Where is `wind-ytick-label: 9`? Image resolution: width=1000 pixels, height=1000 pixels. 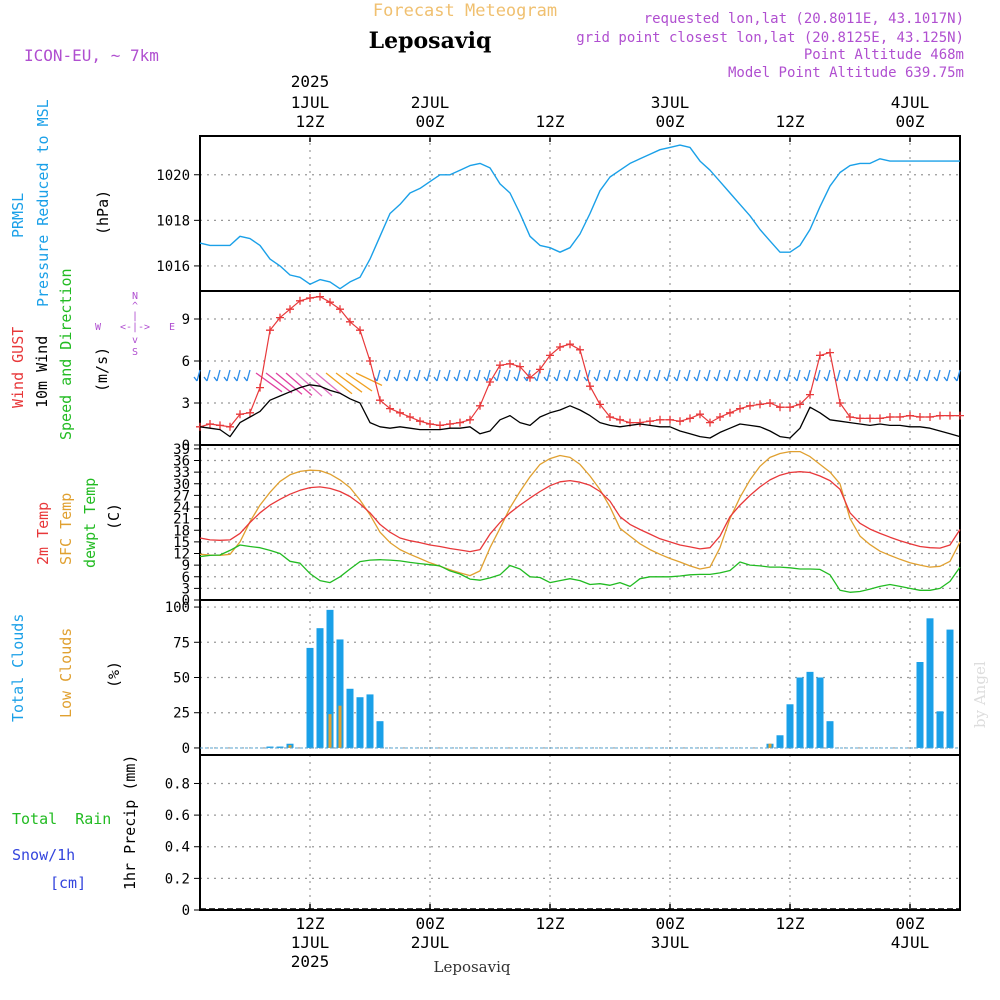 wind-ytick-label: 9 is located at coordinates (186, 320).